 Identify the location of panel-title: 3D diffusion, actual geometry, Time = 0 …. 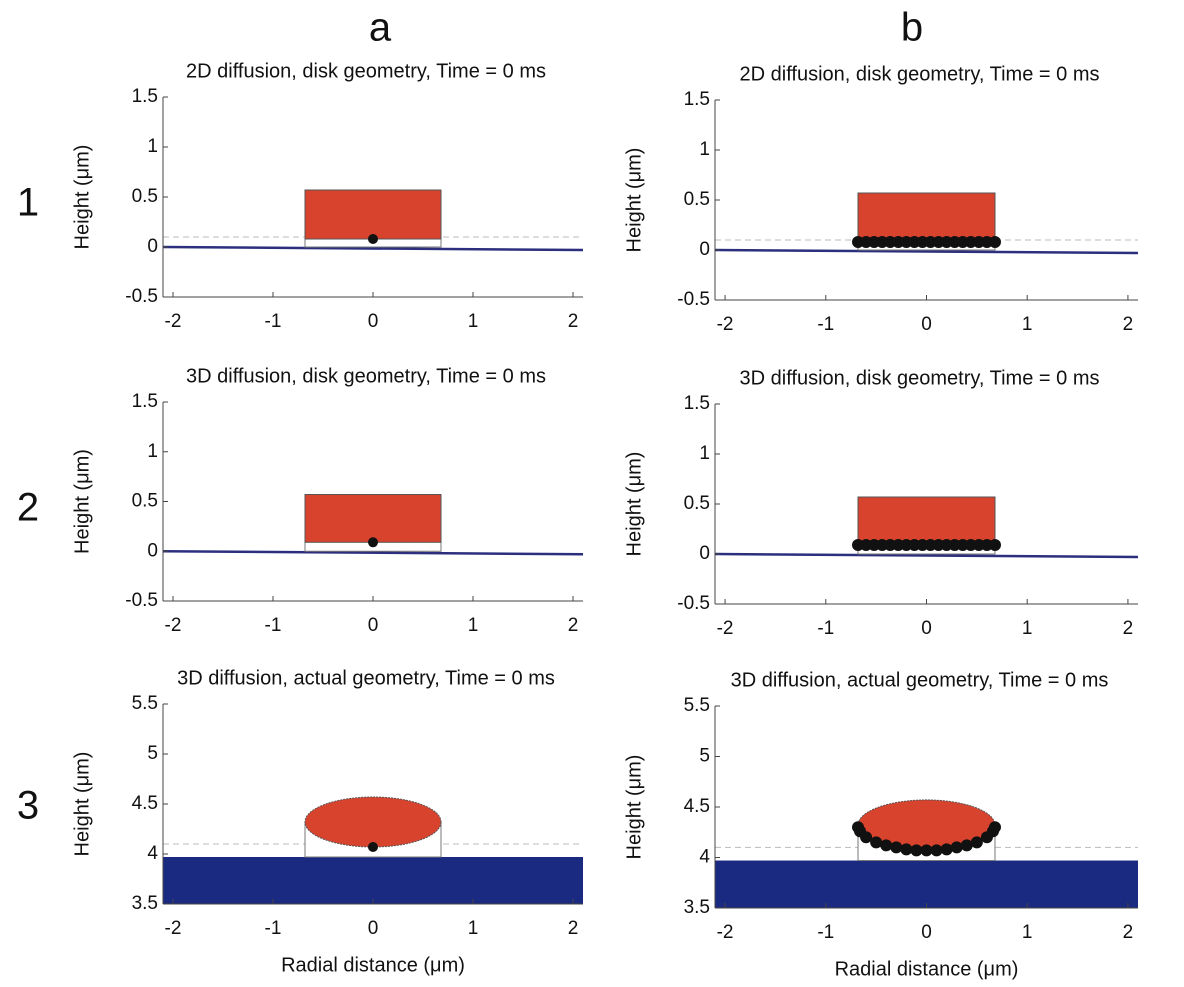
(920, 680).